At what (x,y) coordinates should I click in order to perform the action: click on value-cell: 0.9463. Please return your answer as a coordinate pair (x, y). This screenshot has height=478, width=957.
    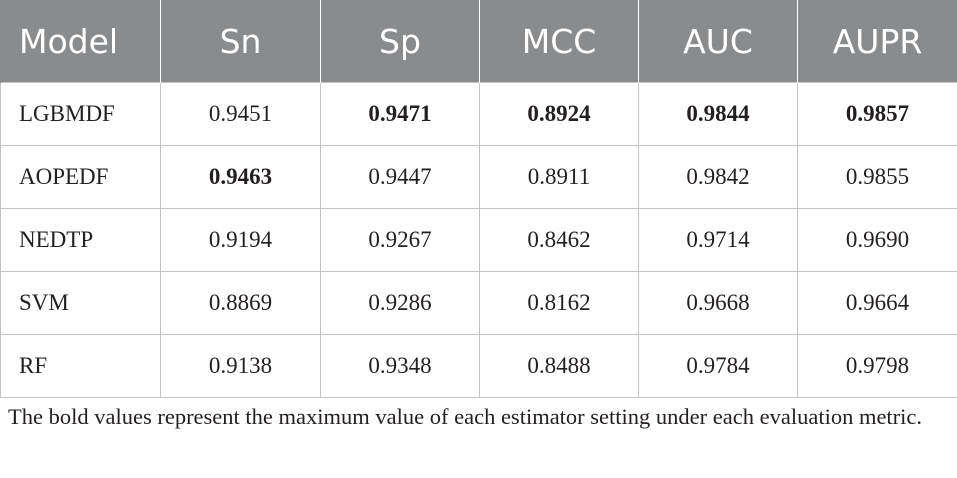
    Looking at the image, I should click on (240, 177).